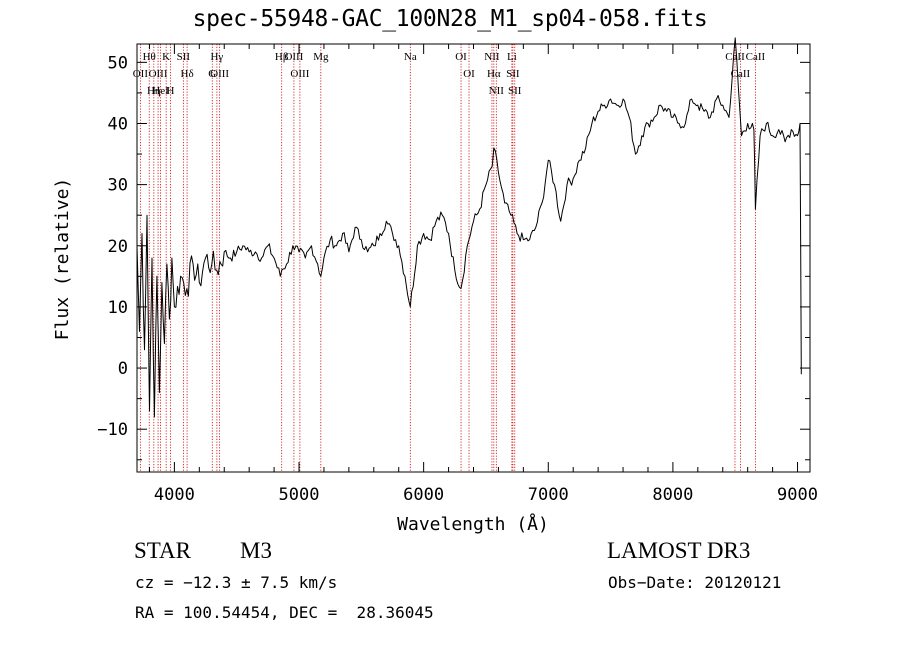 The width and height of the screenshot is (900, 649). What do you see at coordinates (679, 550) in the screenshot?
I see `survey-name: LAMOST DR3` at bounding box center [679, 550].